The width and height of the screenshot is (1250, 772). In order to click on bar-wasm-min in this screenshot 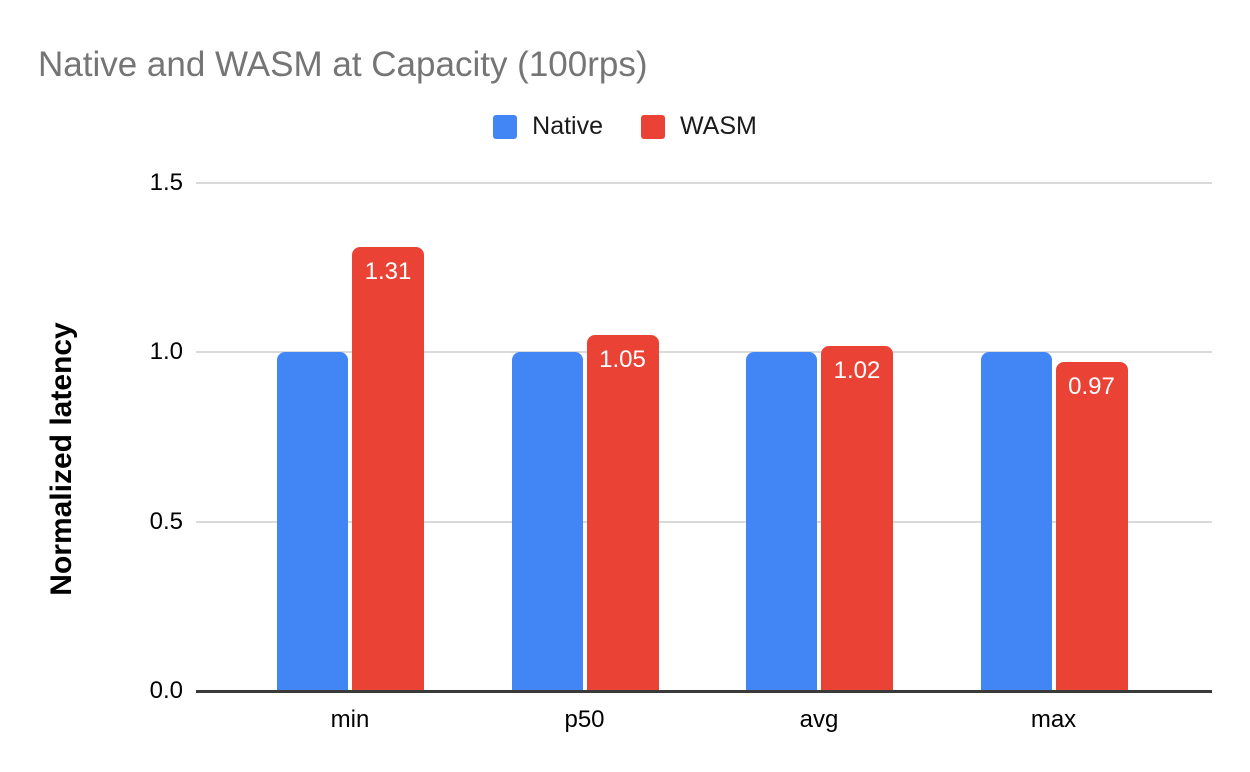, I will do `click(388, 469)`.